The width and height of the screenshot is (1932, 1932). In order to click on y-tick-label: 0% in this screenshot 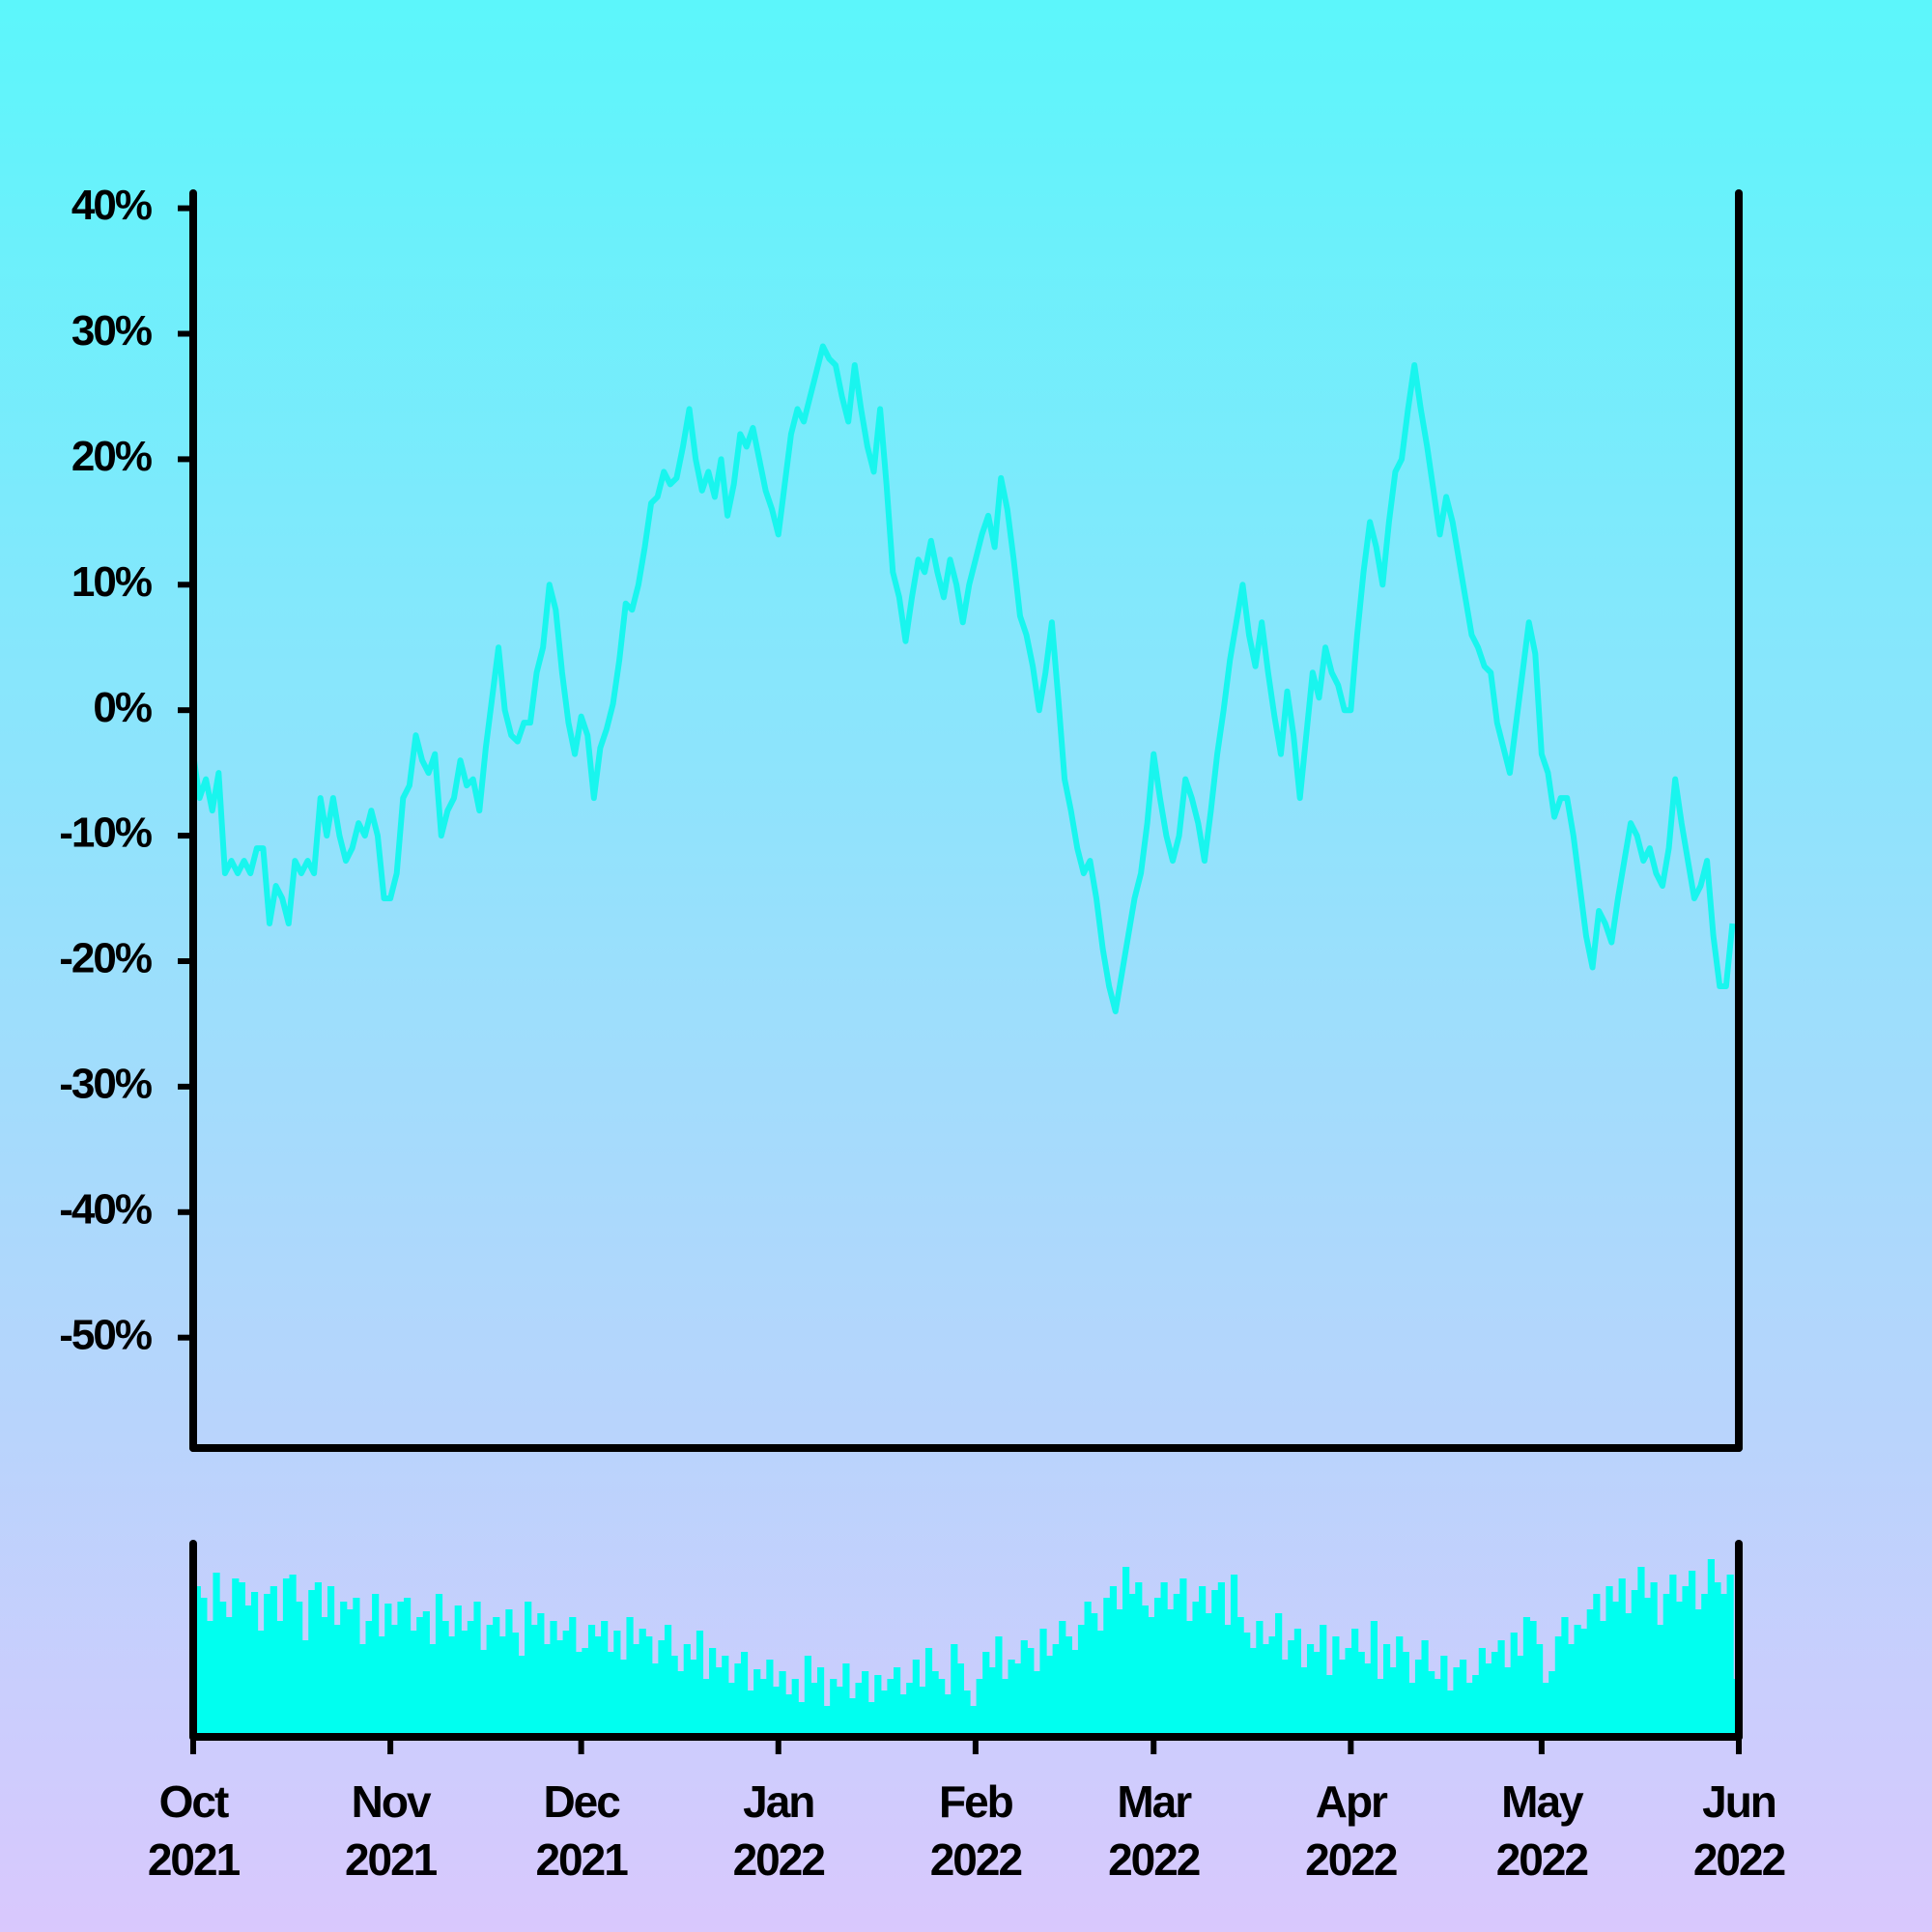, I will do `click(122, 707)`.